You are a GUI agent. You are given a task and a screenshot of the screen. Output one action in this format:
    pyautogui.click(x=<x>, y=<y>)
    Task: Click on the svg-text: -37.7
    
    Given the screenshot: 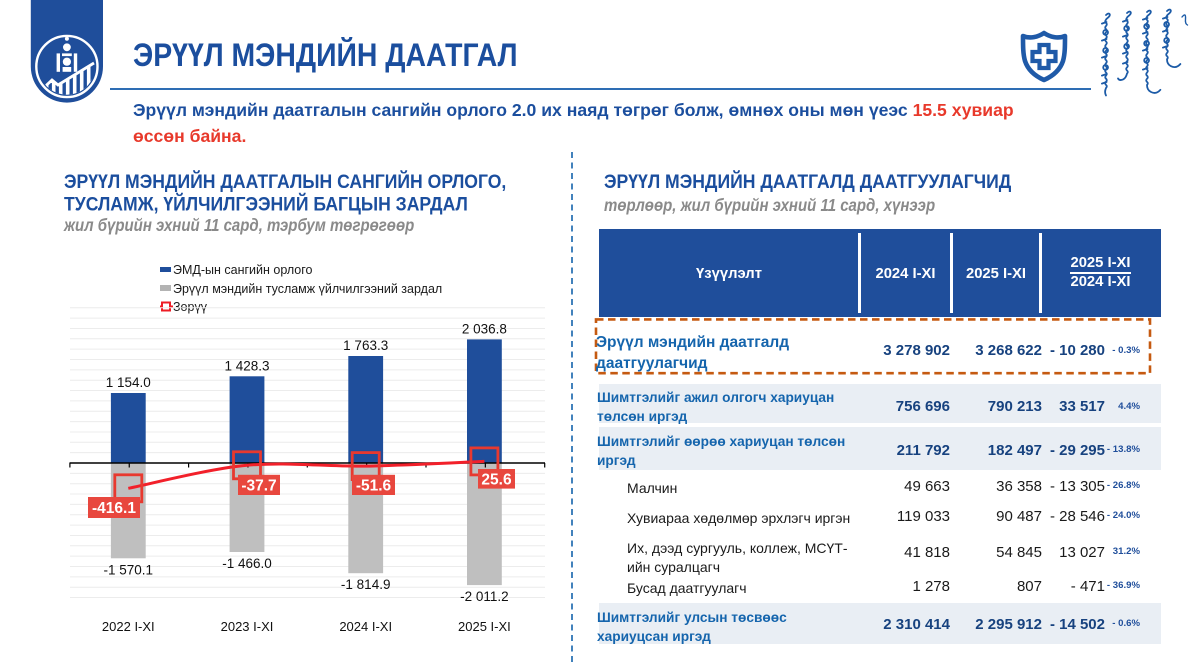 What is the action you would take?
    pyautogui.click(x=258, y=485)
    